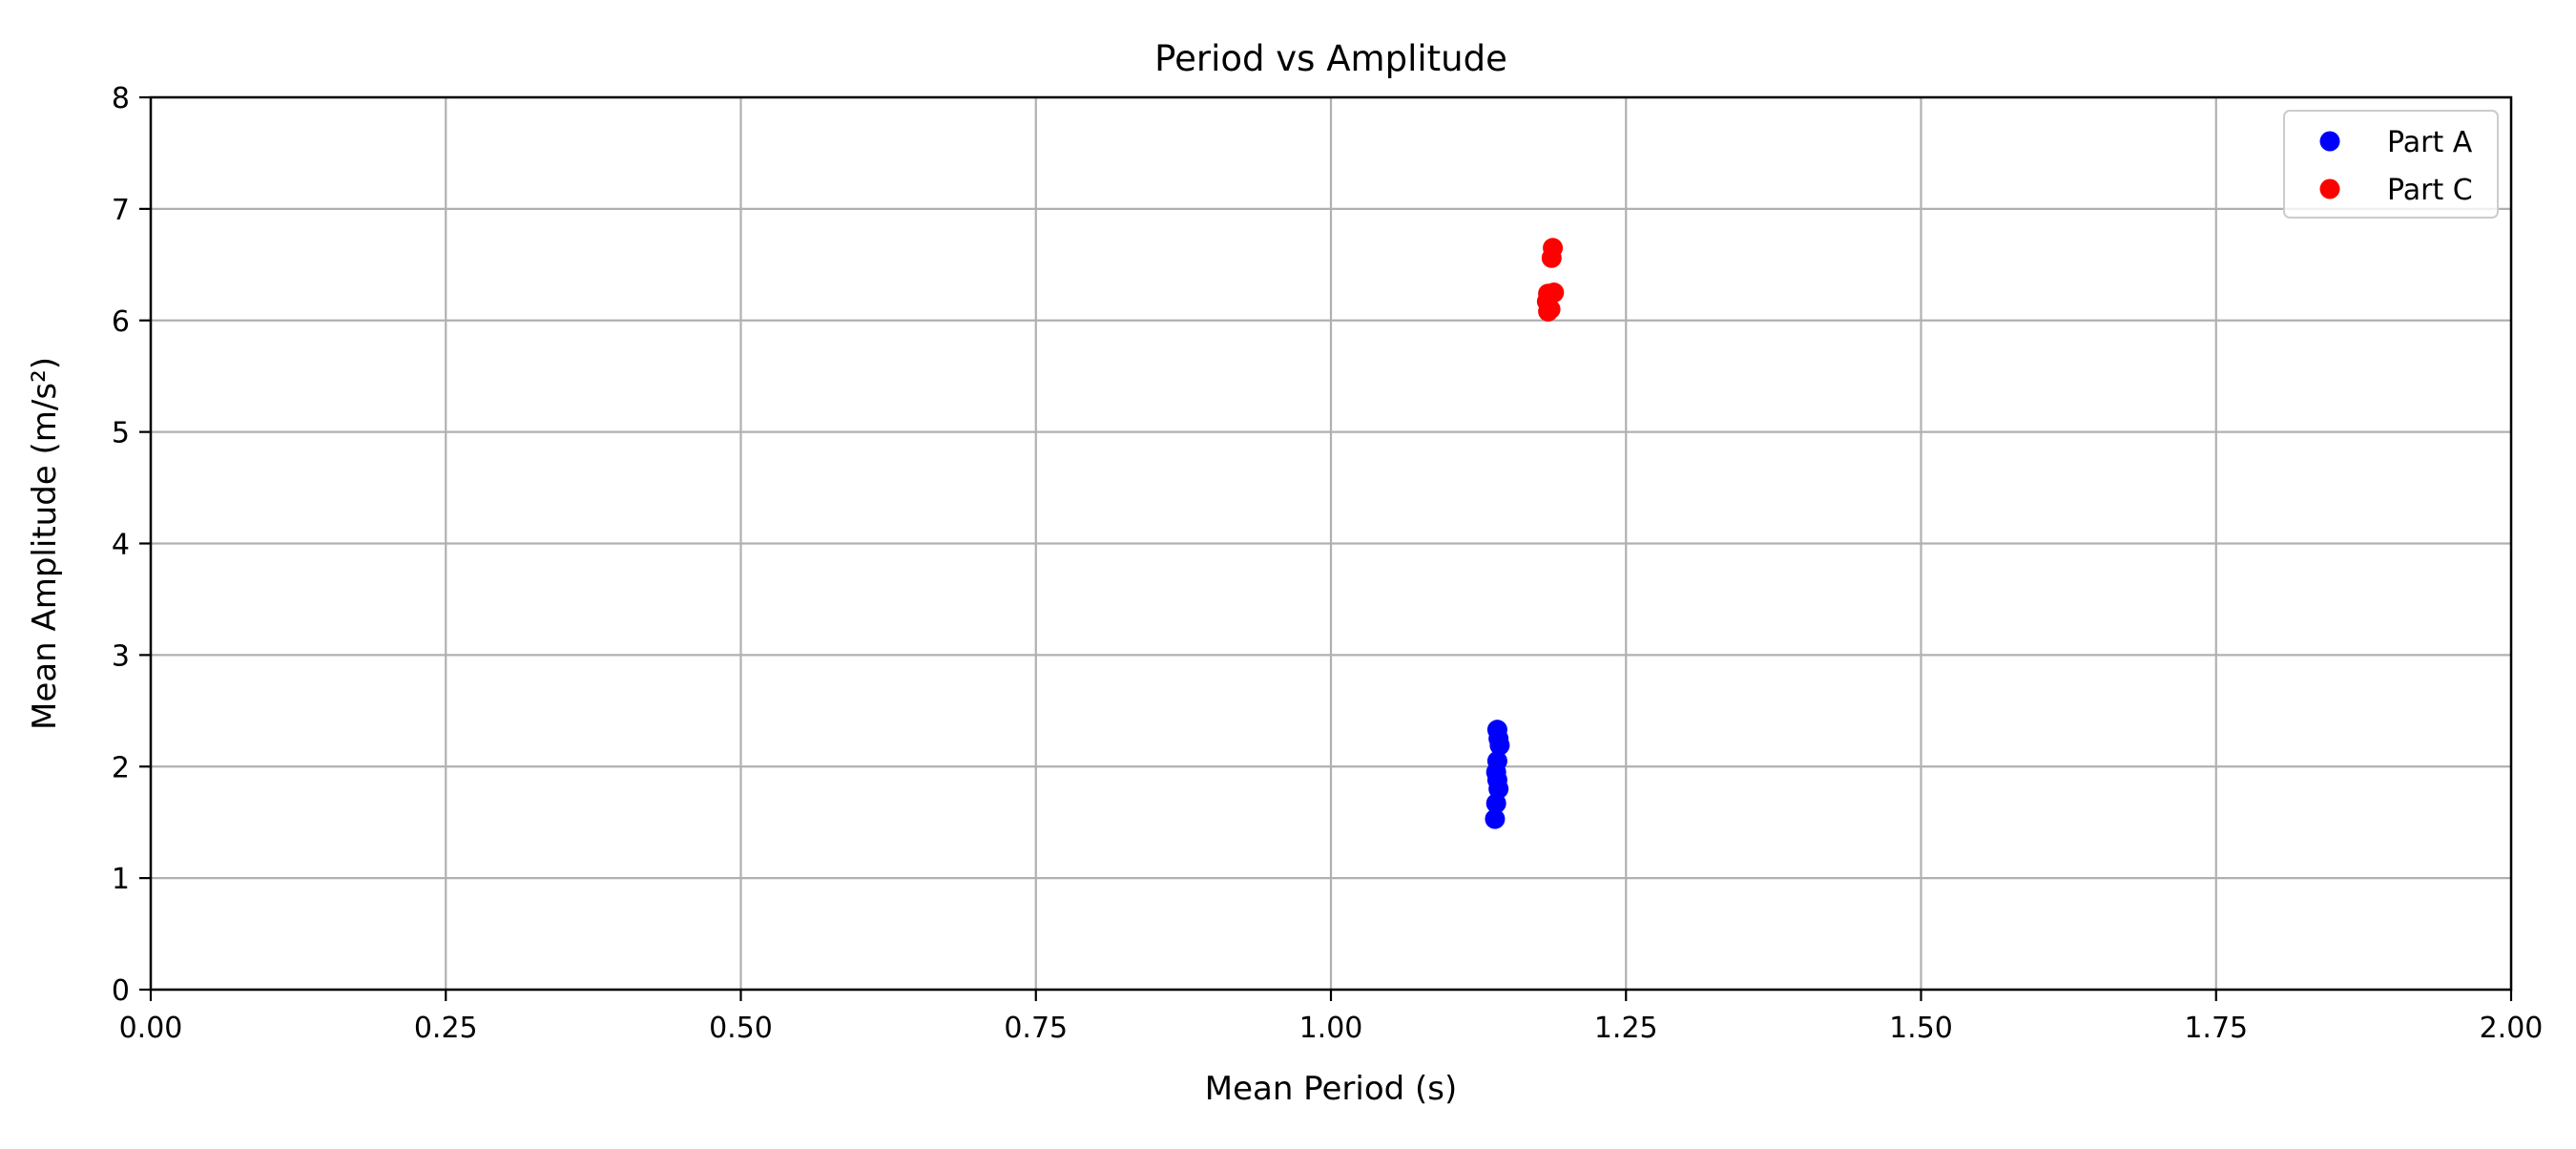  I want to click on x-tick-label: 0.25, so click(446, 1028).